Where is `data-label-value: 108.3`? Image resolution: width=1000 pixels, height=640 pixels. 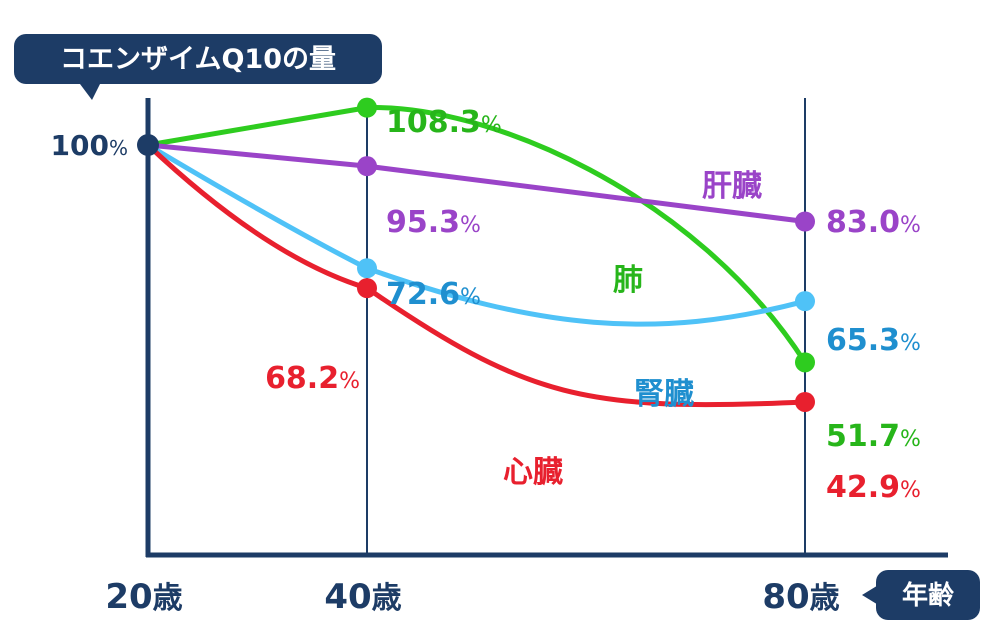
data-label-value: 108.3 is located at coordinates (433, 122).